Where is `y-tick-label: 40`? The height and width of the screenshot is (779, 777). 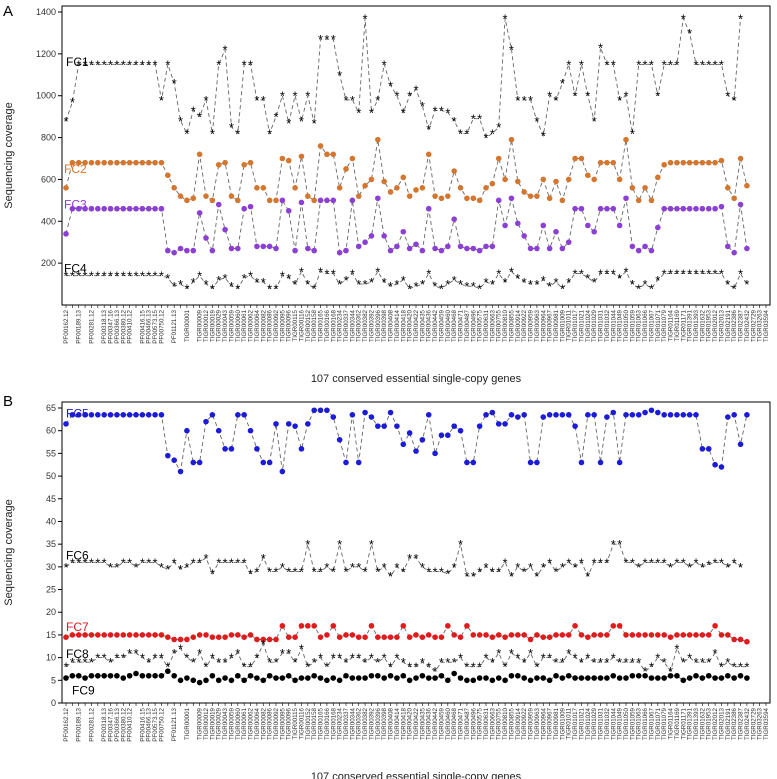 y-tick-label: 40 is located at coordinates (51, 521).